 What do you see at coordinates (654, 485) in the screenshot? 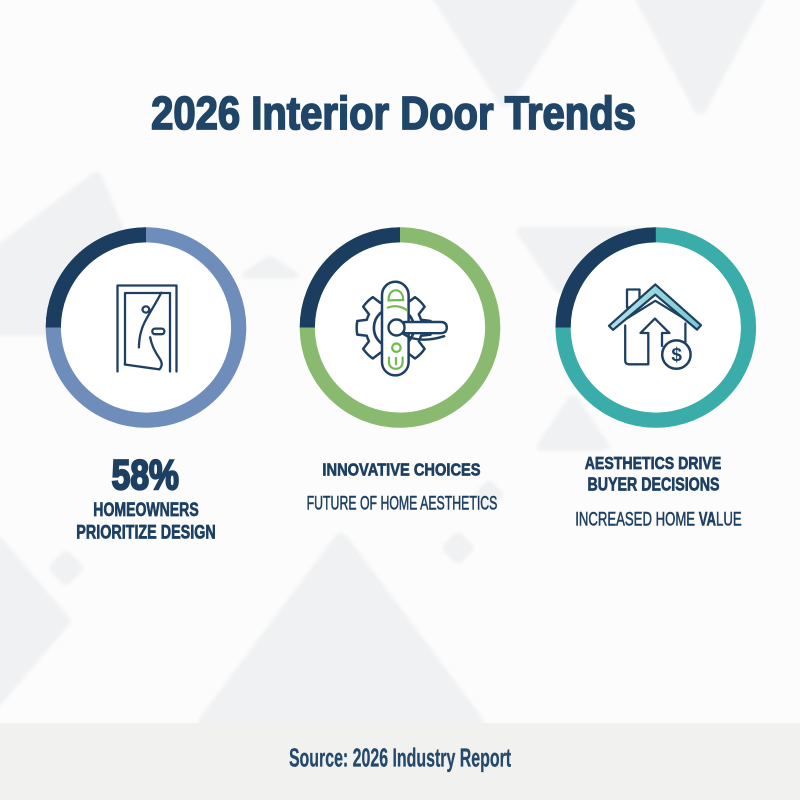
I see `svg-text: BUYER DECISIONS` at bounding box center [654, 485].